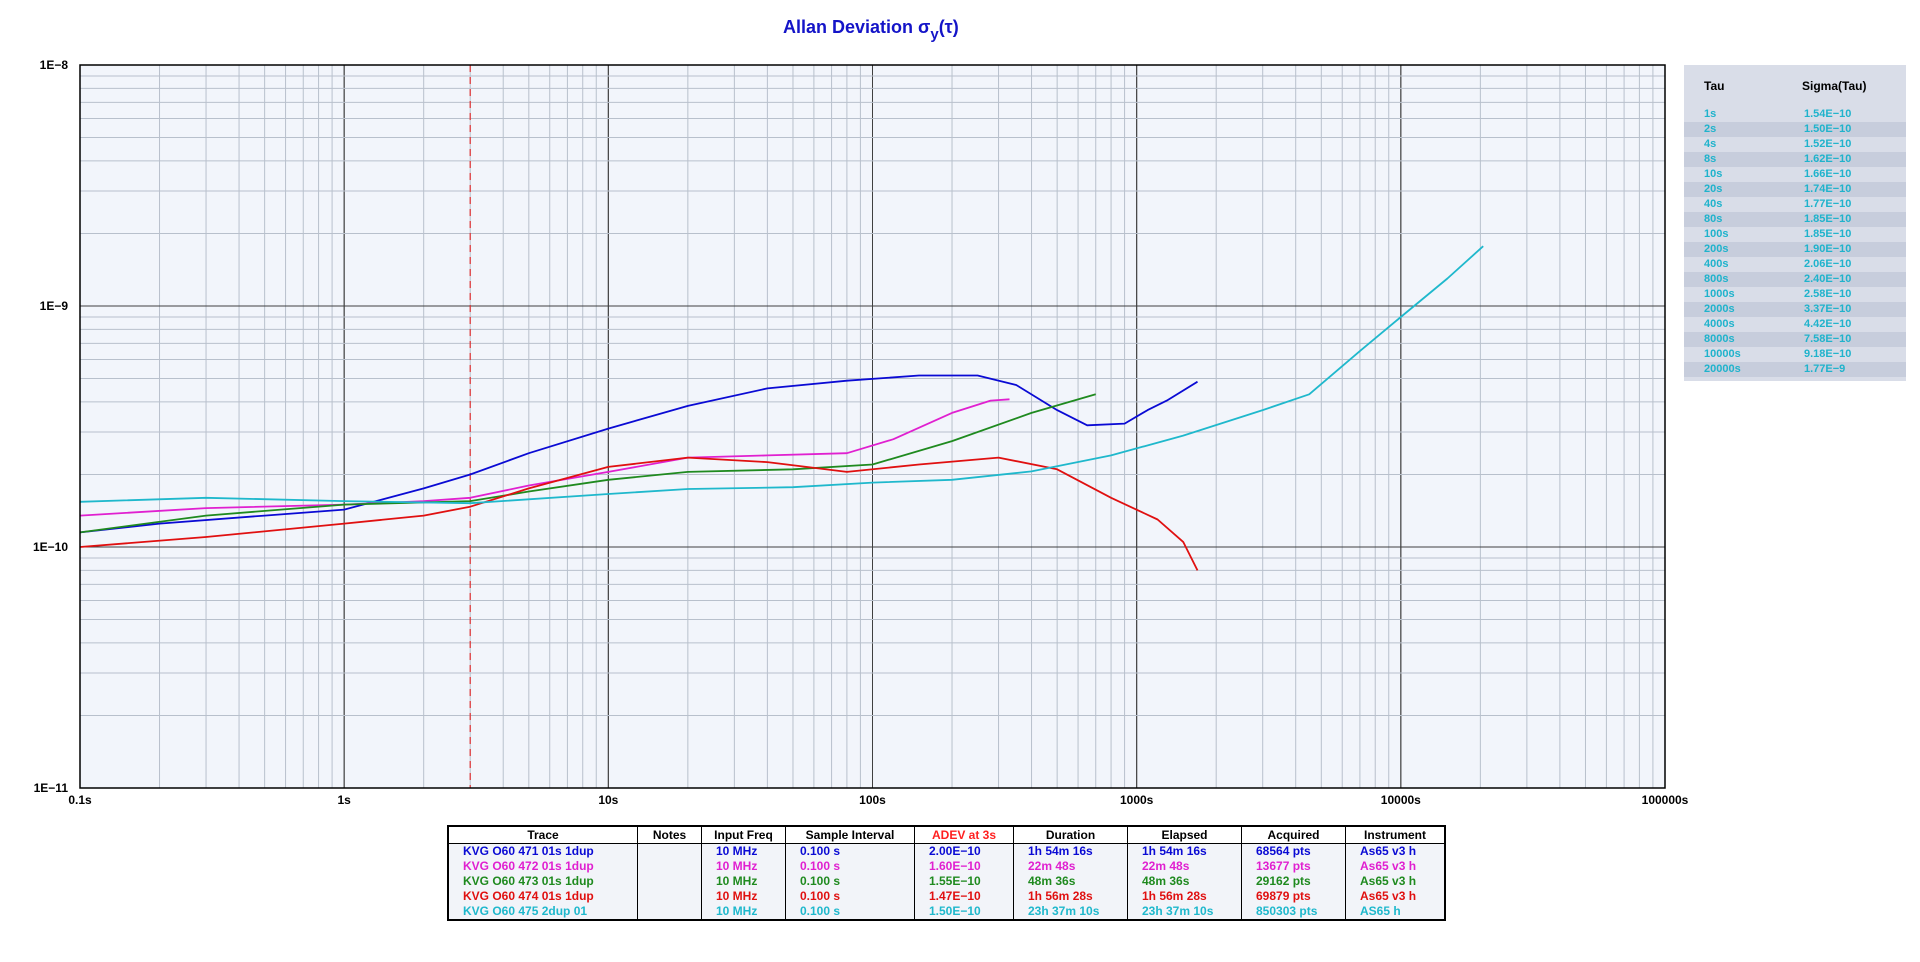 The image size is (1920, 962). I want to click on x-tick-label: 1s, so click(344, 800).